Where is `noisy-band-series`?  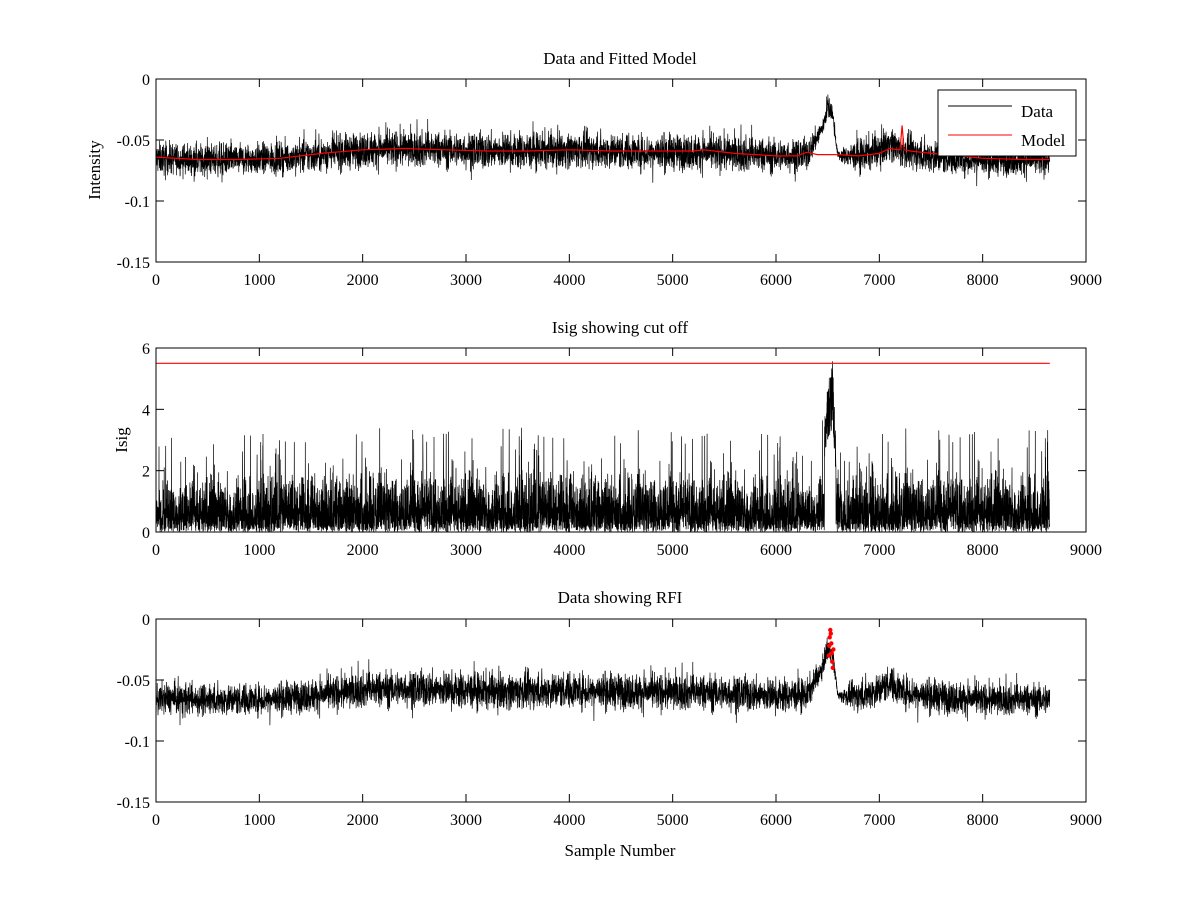
noisy-band-series is located at coordinates (603, 681).